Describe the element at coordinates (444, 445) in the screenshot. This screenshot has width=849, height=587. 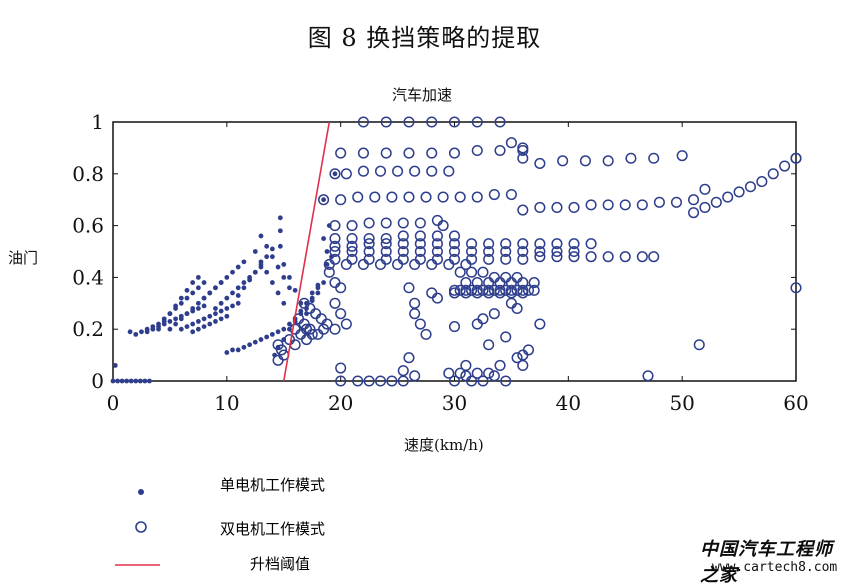
I see `x-axis-label: 速度(km/h)` at that location.